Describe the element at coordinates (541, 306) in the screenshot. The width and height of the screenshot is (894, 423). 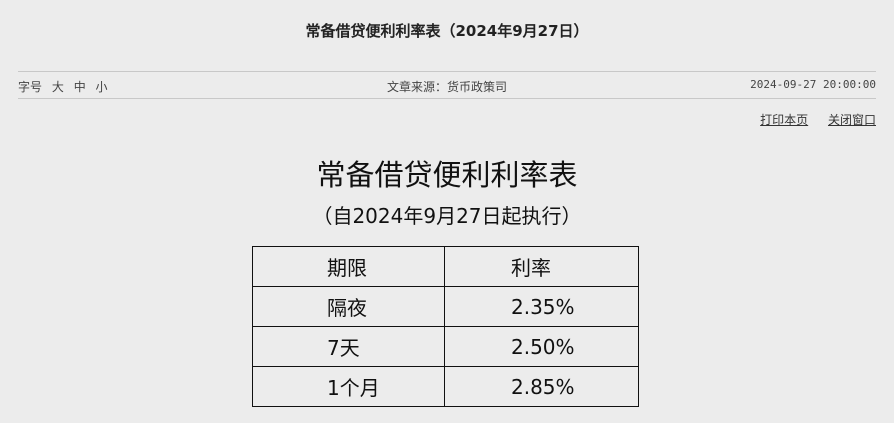
I see `rate-cell: 2.35%` at that location.